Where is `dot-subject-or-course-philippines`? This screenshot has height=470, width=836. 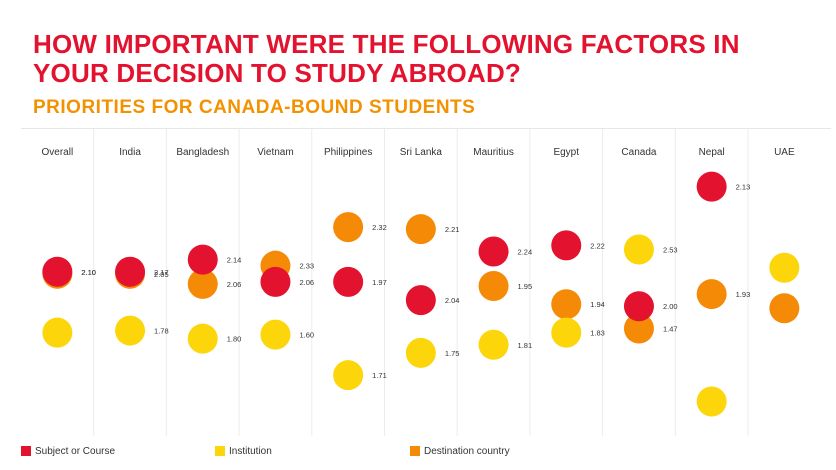 dot-subject-or-course-philippines is located at coordinates (348, 281).